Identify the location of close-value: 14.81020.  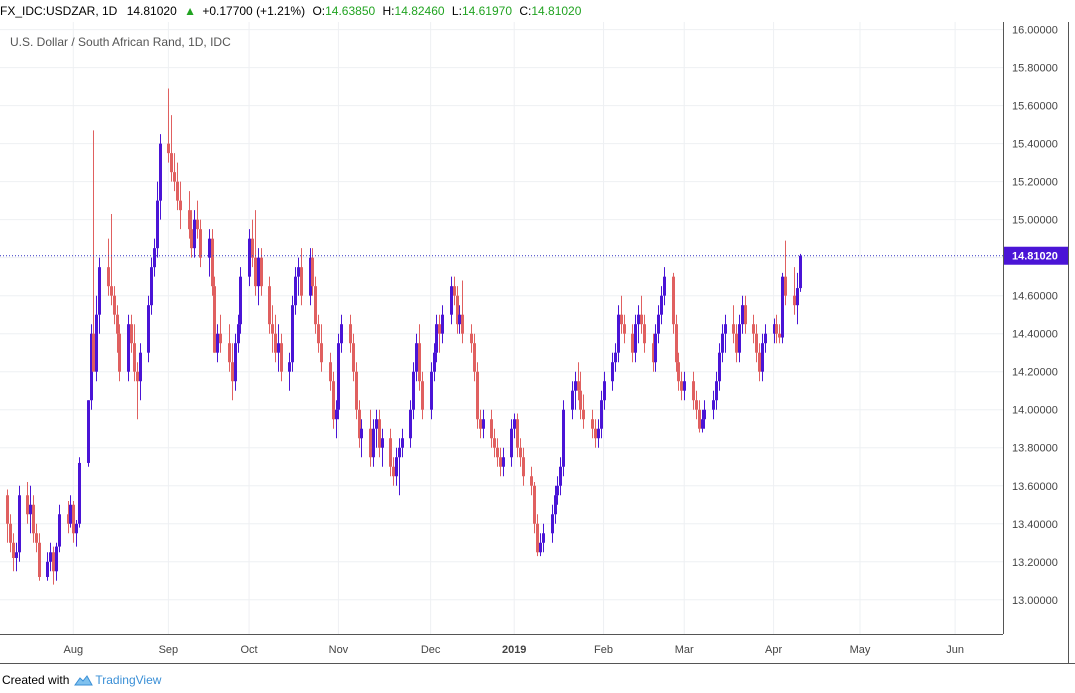
(556, 11).